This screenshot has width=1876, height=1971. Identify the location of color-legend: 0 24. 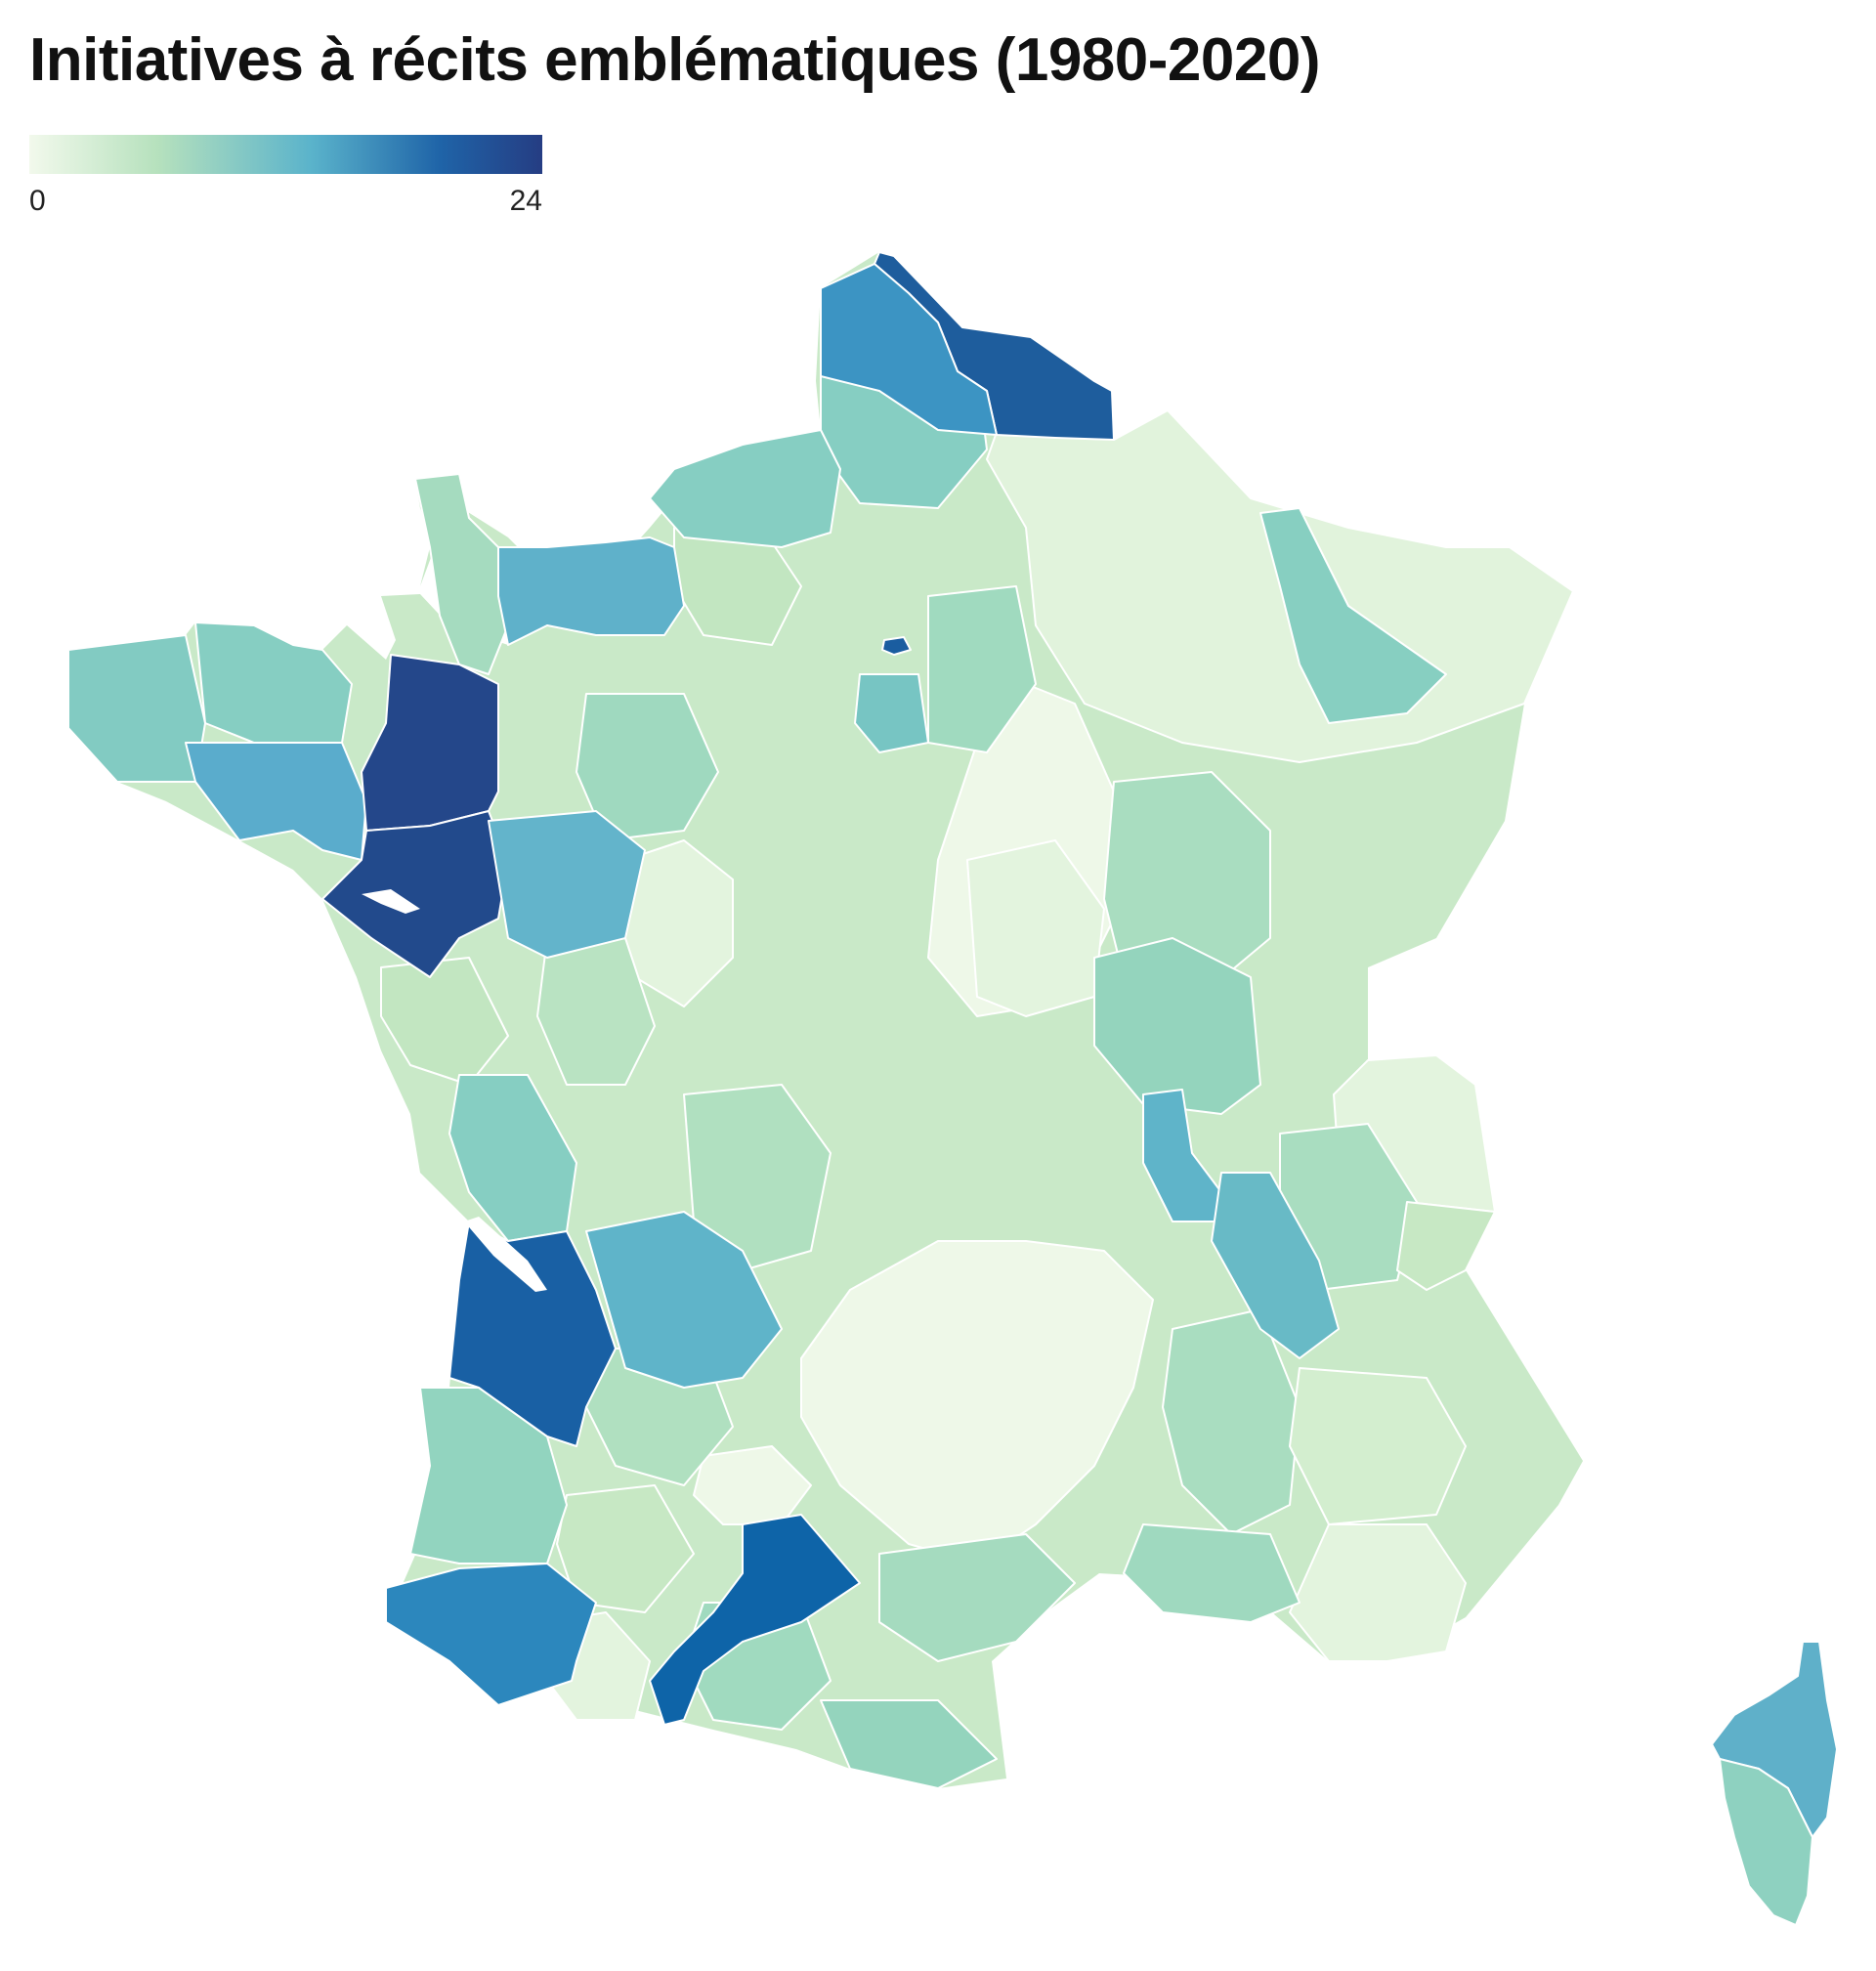
(285, 177).